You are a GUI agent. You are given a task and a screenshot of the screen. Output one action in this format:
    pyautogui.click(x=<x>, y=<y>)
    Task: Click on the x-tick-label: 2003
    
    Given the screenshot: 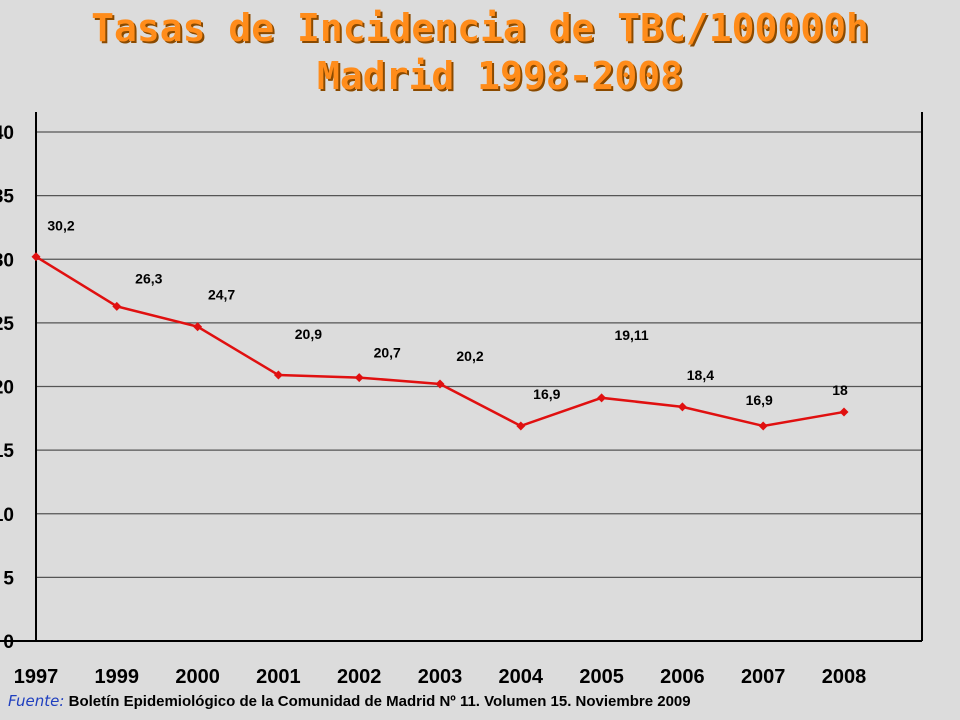 What is the action you would take?
    pyautogui.click(x=440, y=677)
    